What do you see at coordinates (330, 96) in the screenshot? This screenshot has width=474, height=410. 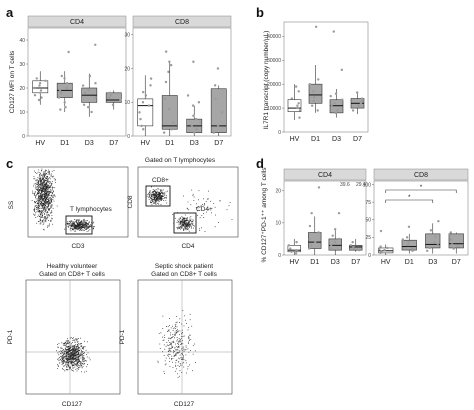 I see `b-point` at bounding box center [330, 96].